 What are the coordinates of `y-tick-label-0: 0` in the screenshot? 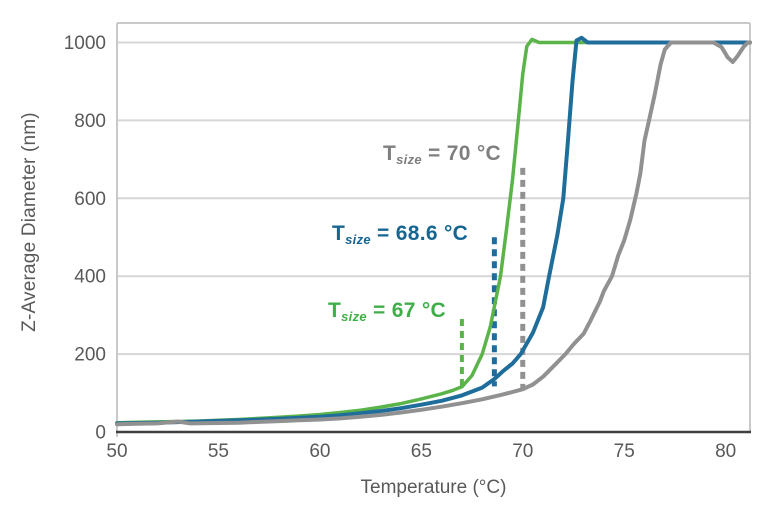 It's located at (100, 433).